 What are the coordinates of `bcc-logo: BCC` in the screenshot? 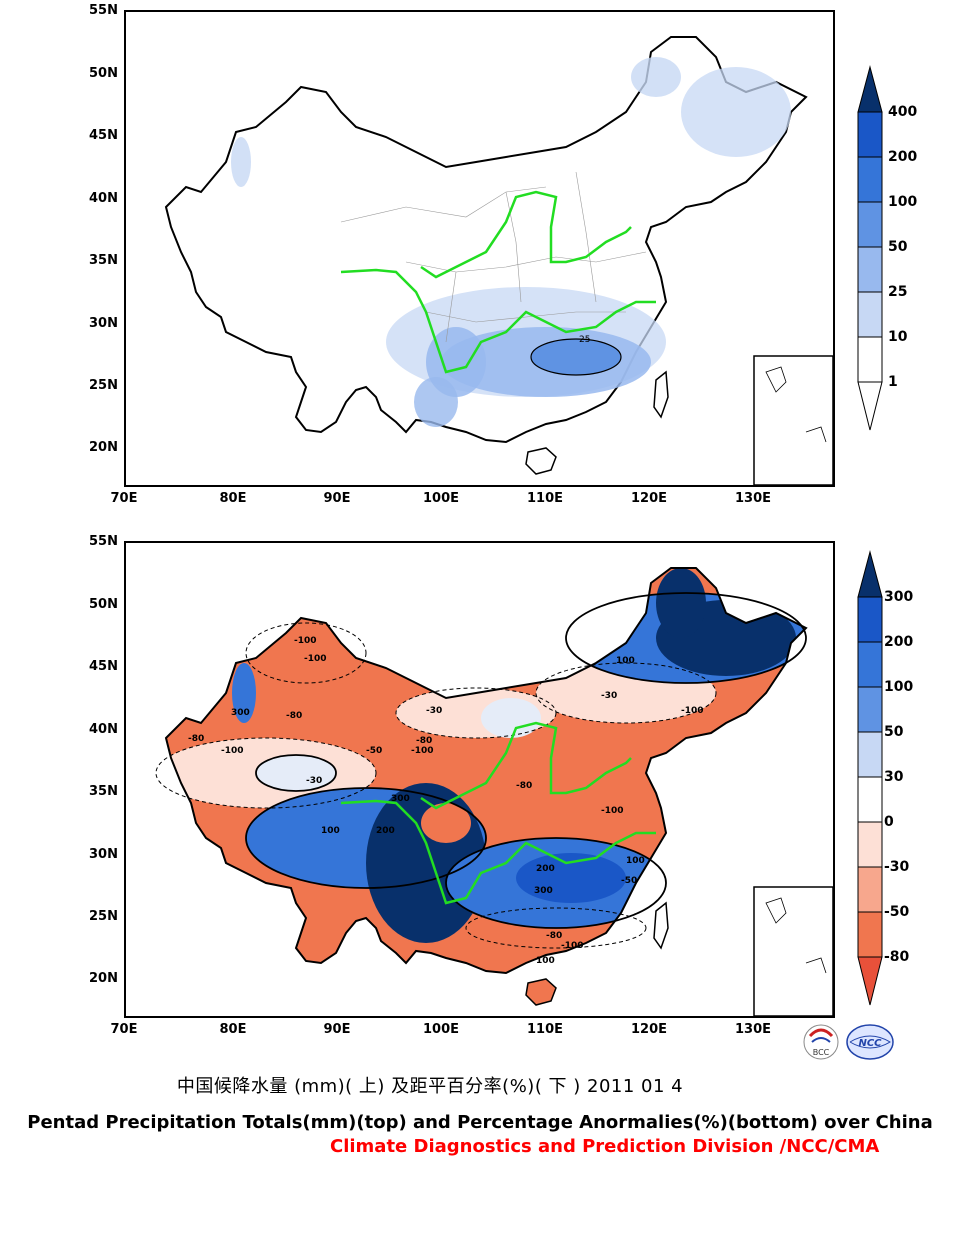 It's located at (821, 1042).